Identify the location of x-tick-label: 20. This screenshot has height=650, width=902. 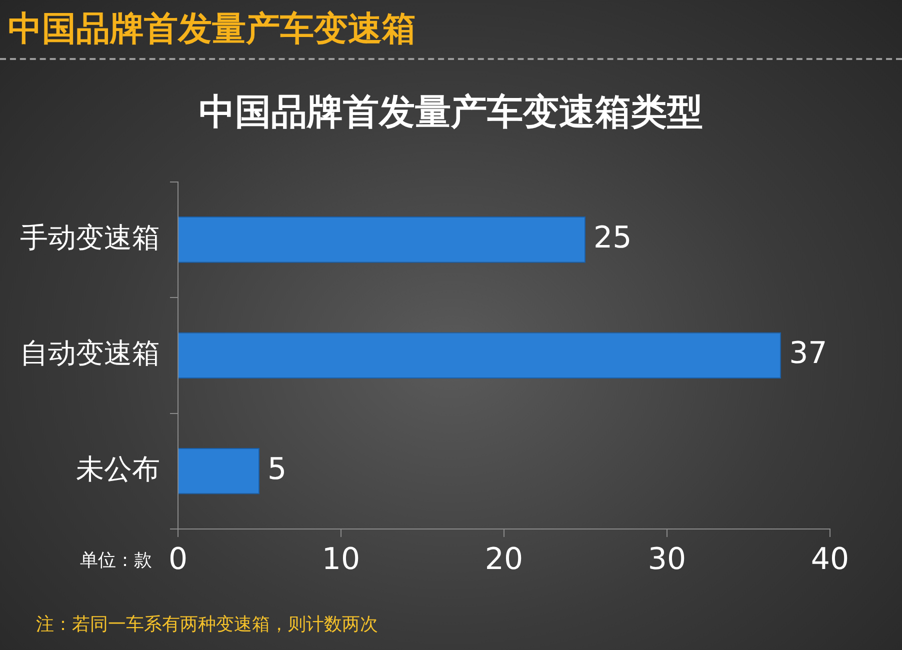
(504, 559).